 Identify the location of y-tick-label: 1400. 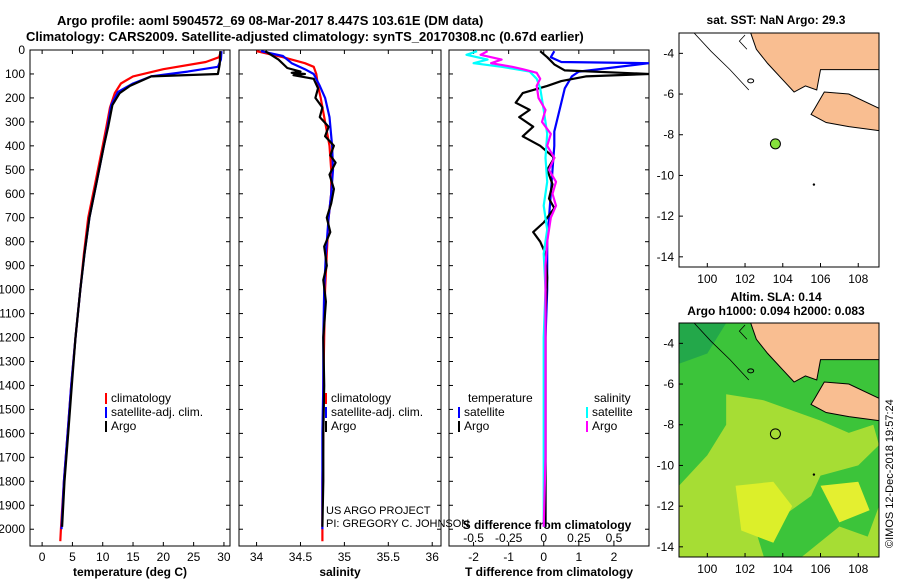
(12, 385).